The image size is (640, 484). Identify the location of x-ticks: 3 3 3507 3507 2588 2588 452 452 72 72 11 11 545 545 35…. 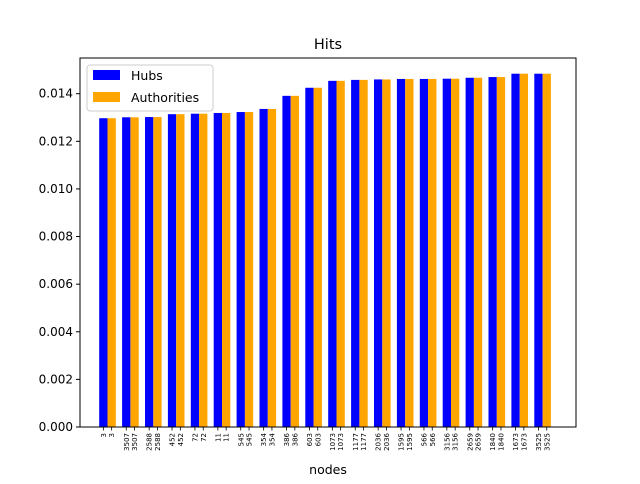
(325, 439).